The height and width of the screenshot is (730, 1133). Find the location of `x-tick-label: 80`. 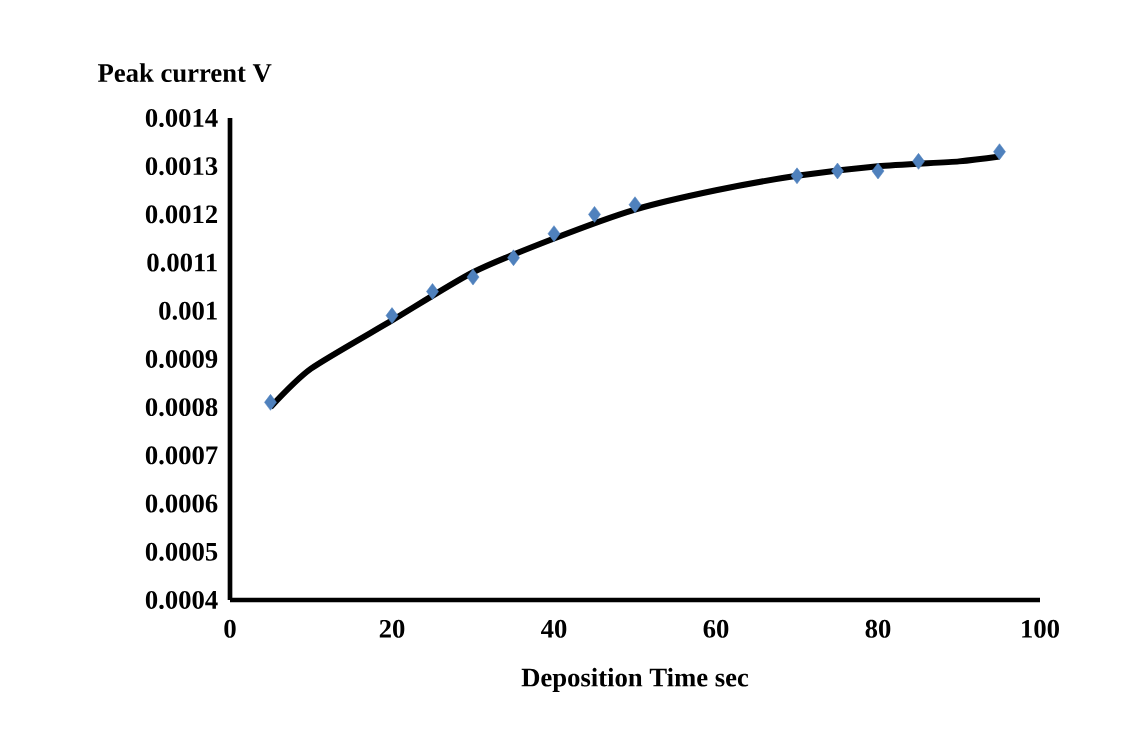

x-tick-label: 80 is located at coordinates (878, 628).